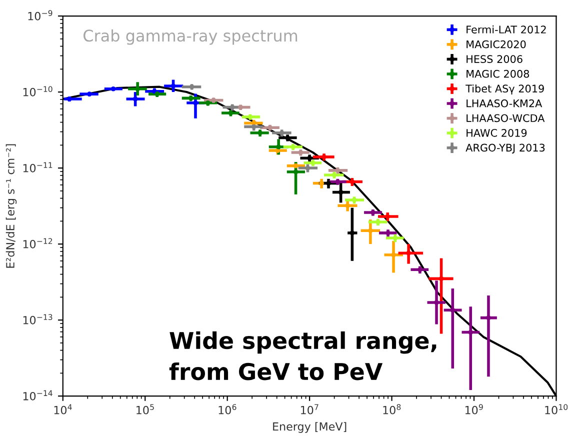  Describe the element at coordinates (556, 409) in the screenshot. I see `x-tick-label: 10$^{10}$` at that location.